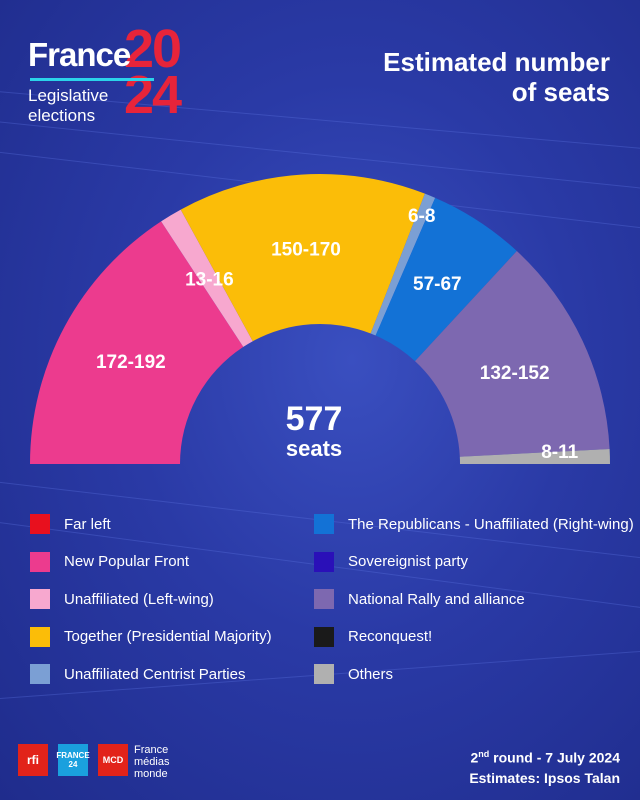 This screenshot has width=640, height=800. I want to click on logo-subtitle-line1: Legislative, so click(68, 95).